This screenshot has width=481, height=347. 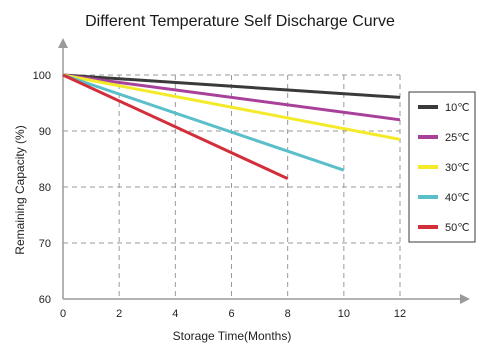 What do you see at coordinates (175, 314) in the screenshot?
I see `x-tick-label: 4` at bounding box center [175, 314].